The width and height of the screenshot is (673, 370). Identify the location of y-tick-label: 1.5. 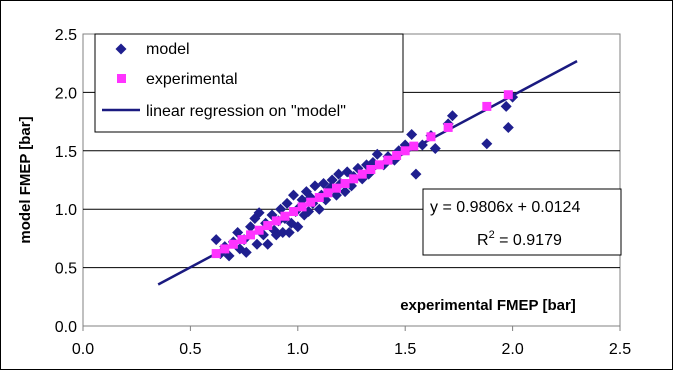
(66, 152).